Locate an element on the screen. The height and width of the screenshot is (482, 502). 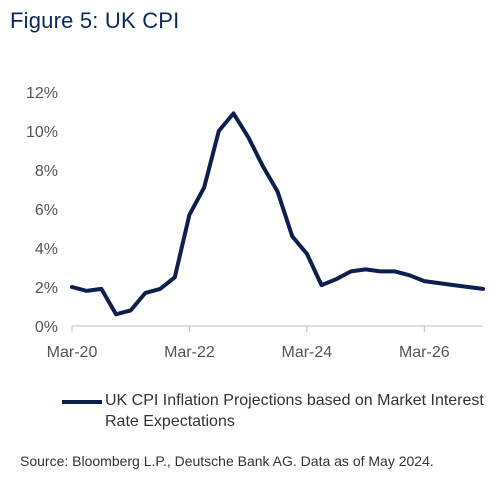
y-tick-label: 4% is located at coordinates (46, 249).